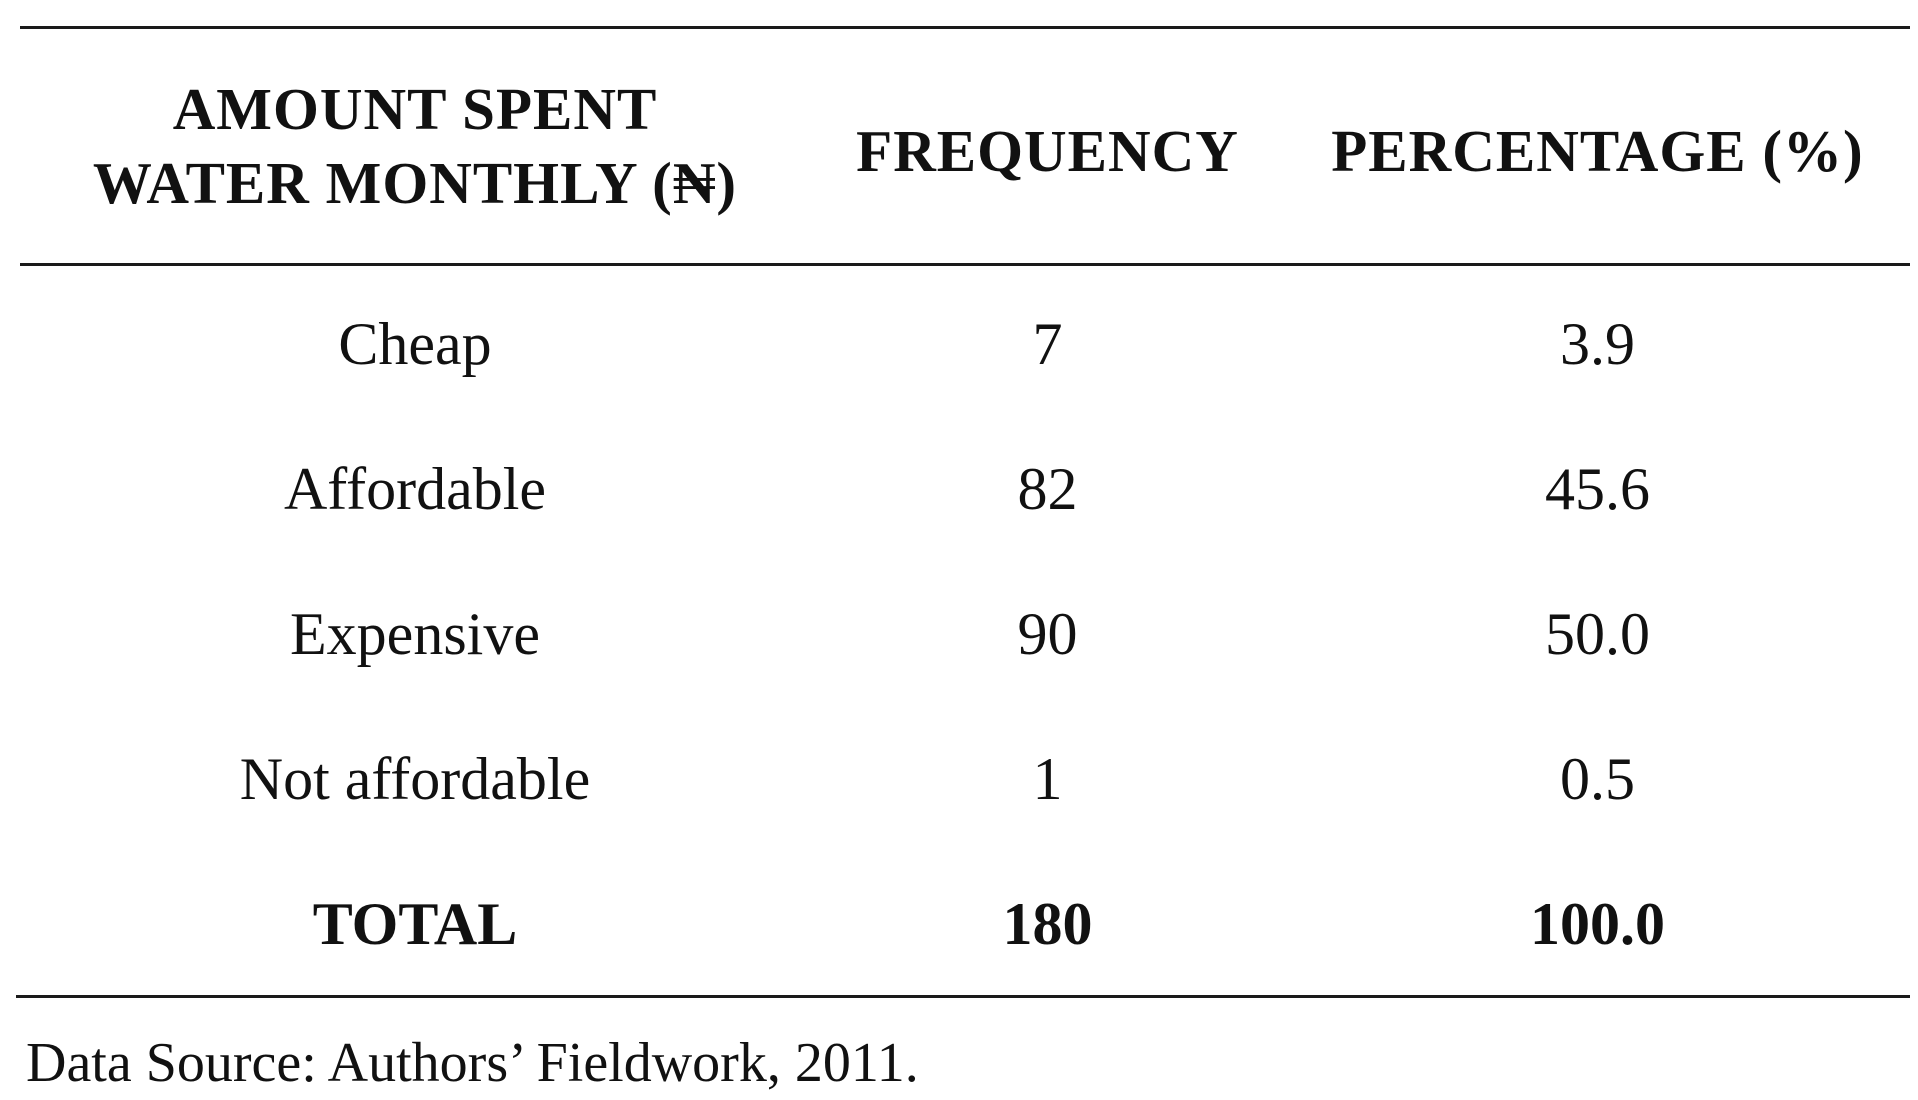 The width and height of the screenshot is (1918, 1100). Describe the element at coordinates (1047, 924) in the screenshot. I see `row-total-frequency: 180` at that location.